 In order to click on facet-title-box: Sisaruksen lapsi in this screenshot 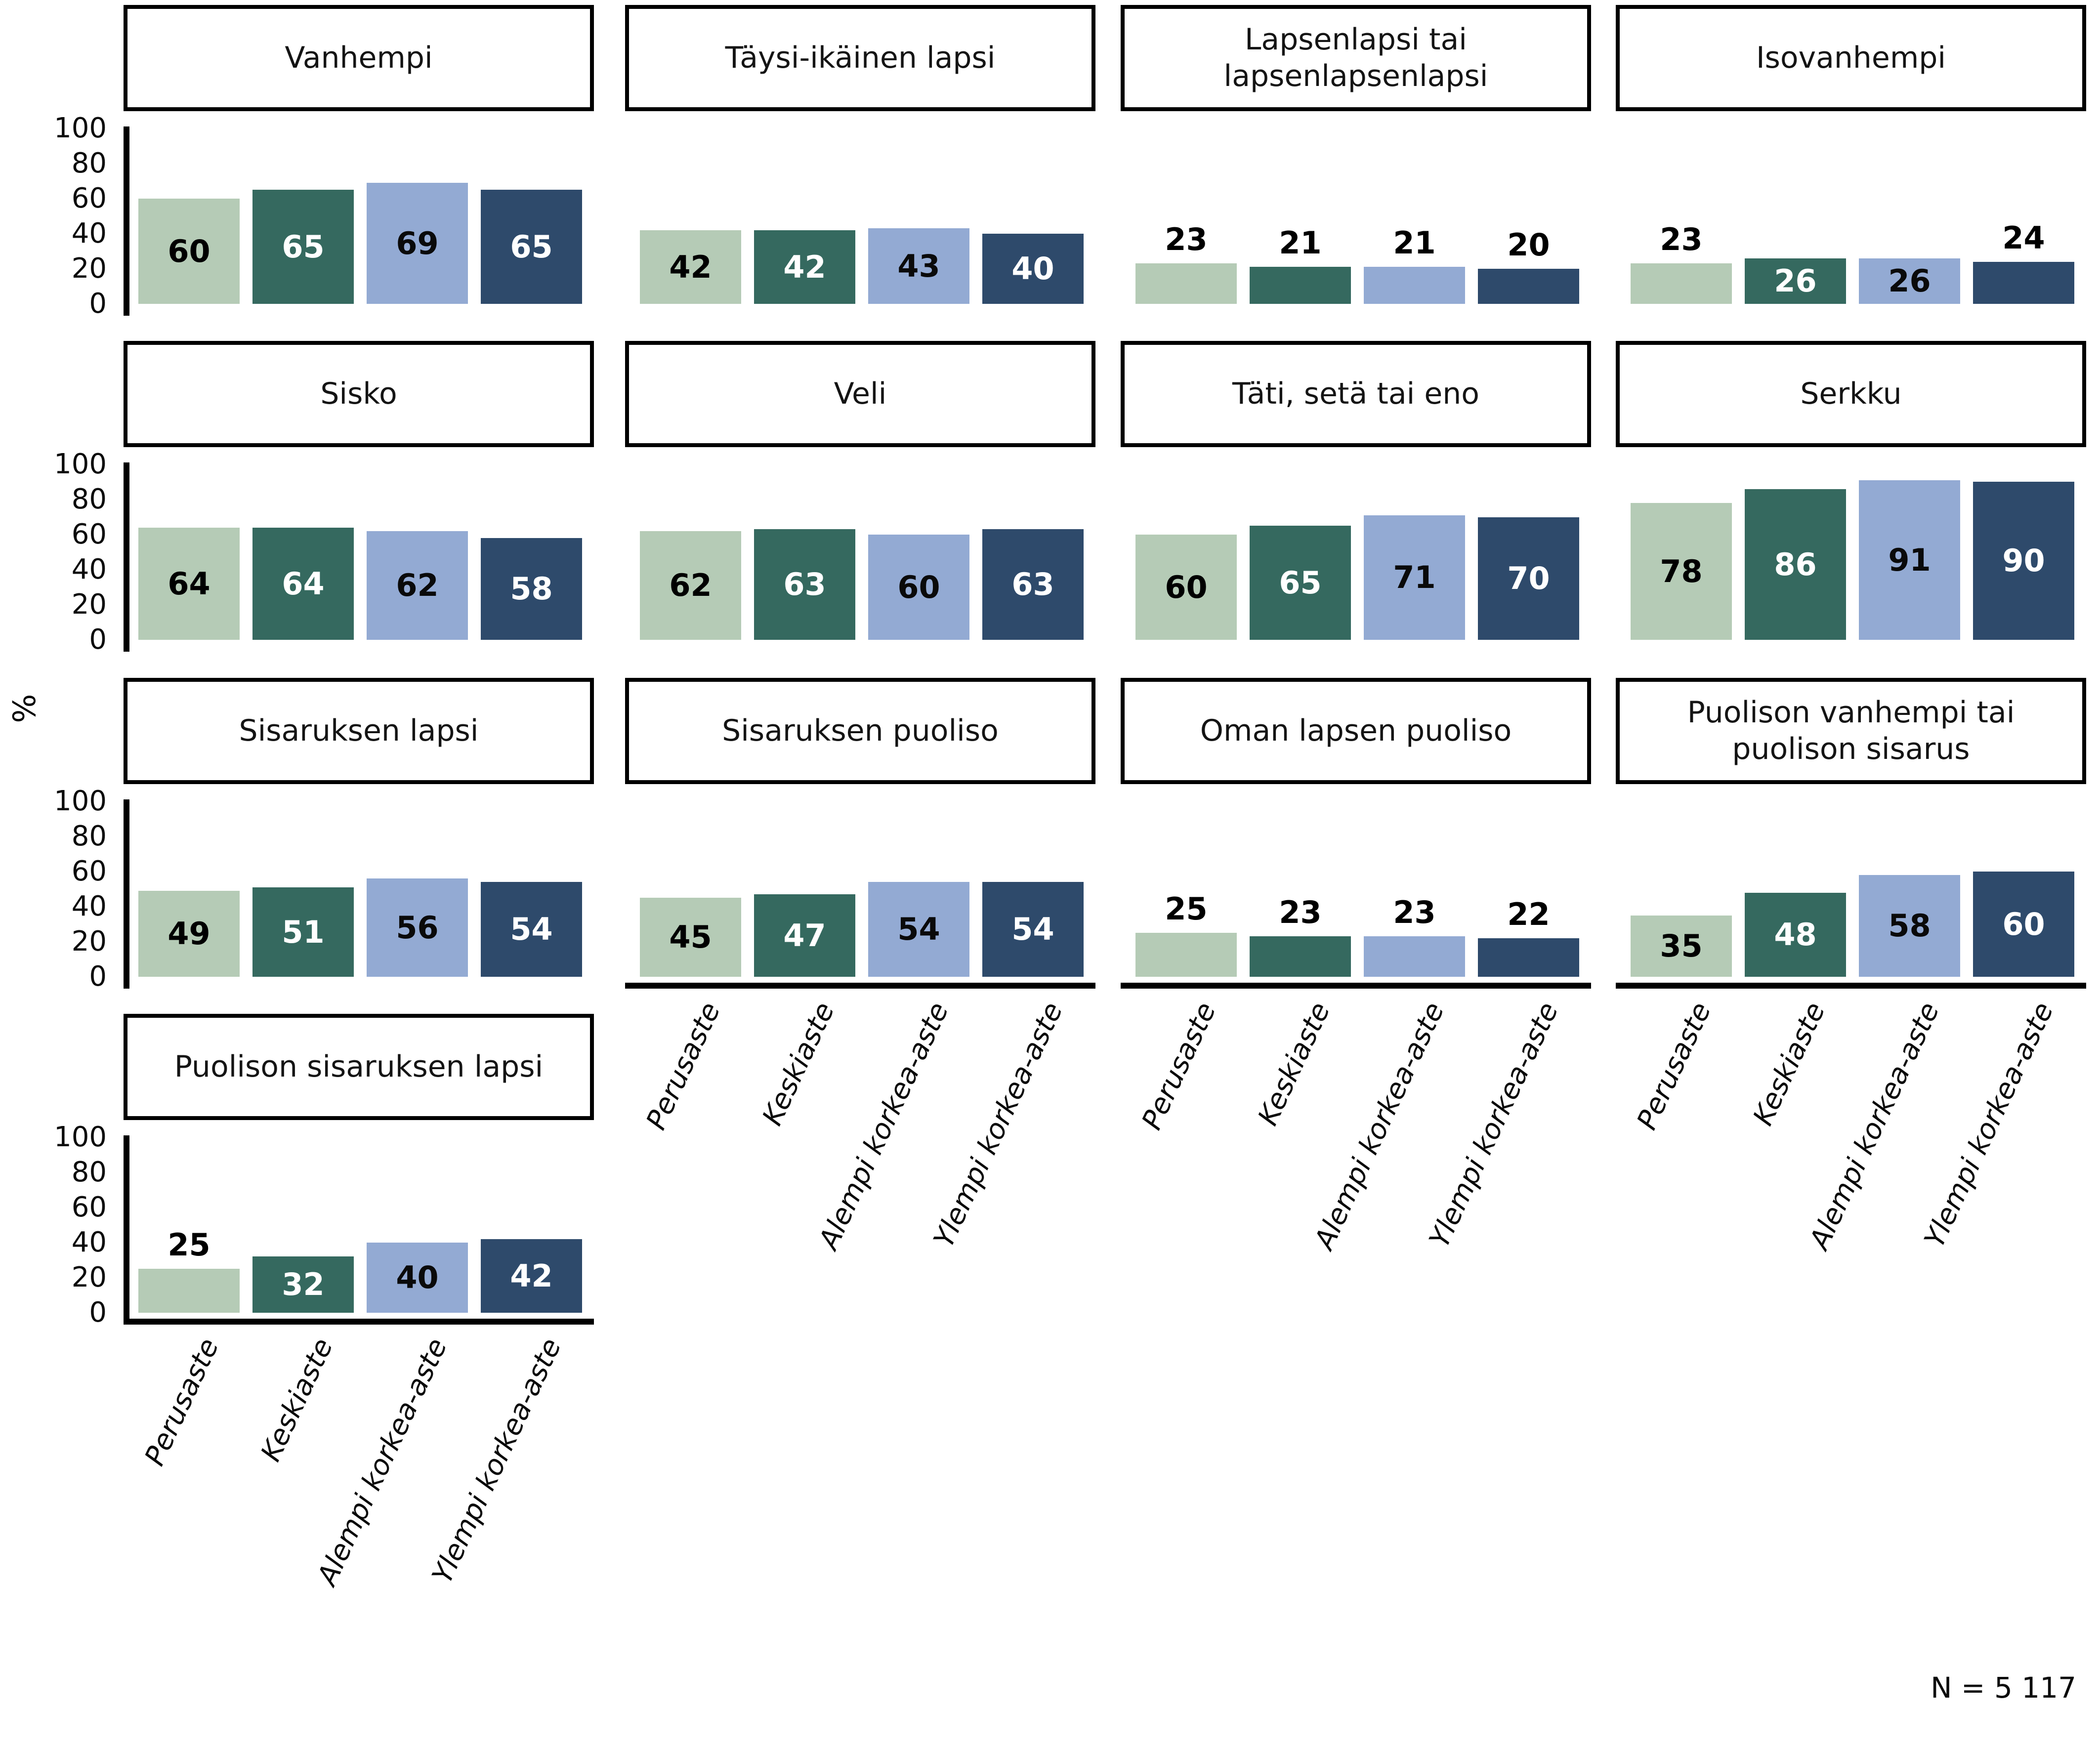, I will do `click(359, 731)`.